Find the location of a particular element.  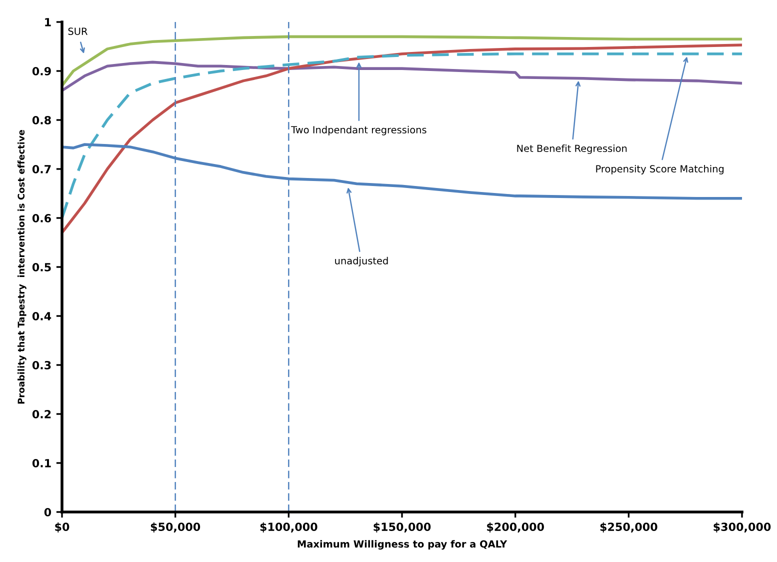

annotation: Net Benefit Regression is located at coordinates (572, 149).